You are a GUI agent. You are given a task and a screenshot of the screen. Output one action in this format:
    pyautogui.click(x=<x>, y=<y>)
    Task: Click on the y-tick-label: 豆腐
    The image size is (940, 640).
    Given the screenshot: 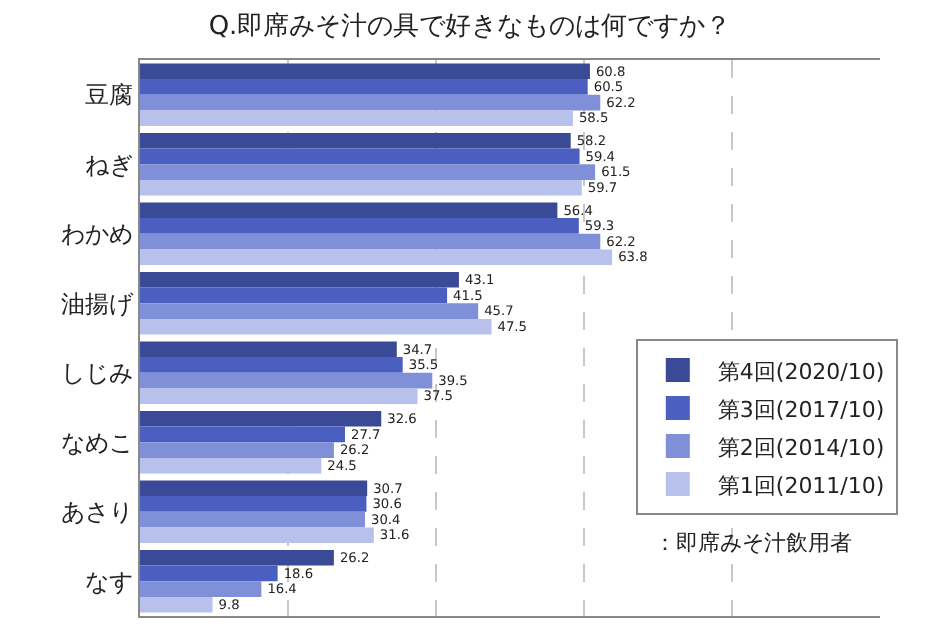 What is the action you would take?
    pyautogui.click(x=109, y=95)
    